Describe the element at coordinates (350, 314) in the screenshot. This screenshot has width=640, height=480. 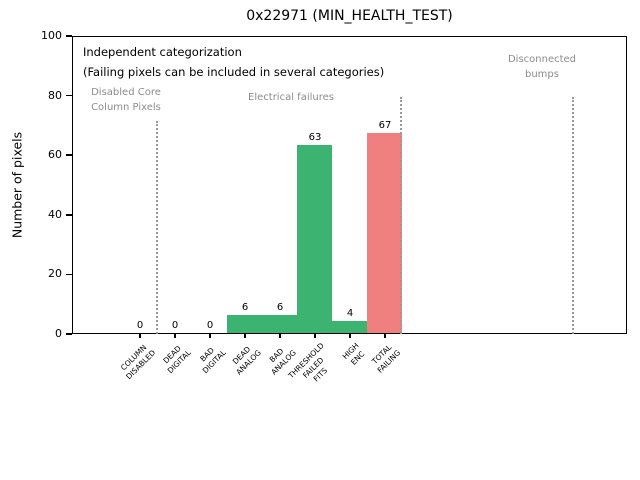
I see `bar-value-label: 4` at that location.